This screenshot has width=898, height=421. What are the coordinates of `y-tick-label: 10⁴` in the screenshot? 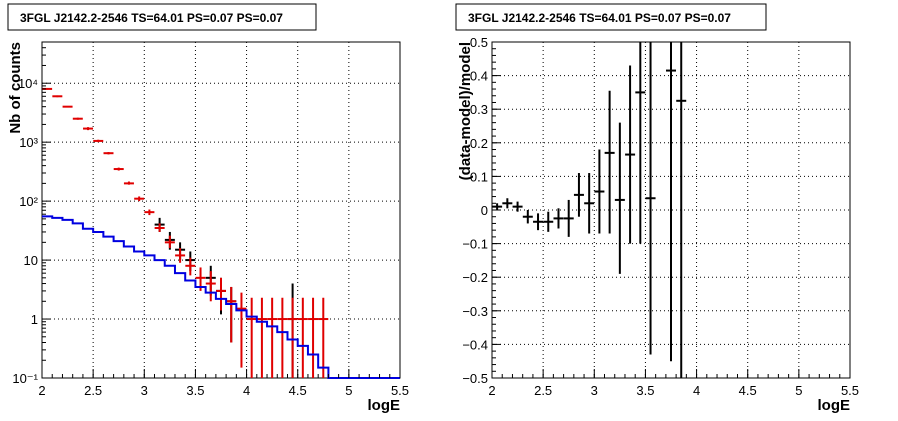 It's located at (28, 83).